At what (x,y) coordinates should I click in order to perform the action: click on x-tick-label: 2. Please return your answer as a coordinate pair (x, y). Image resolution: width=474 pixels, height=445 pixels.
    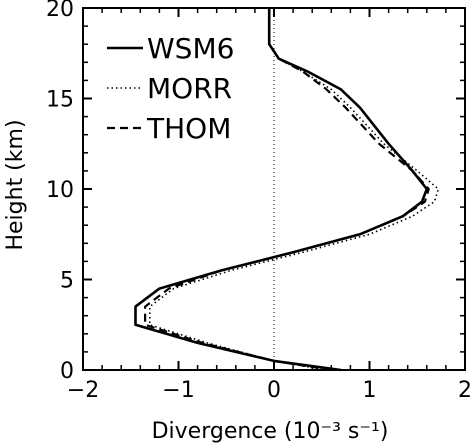
    Looking at the image, I should click on (465, 390).